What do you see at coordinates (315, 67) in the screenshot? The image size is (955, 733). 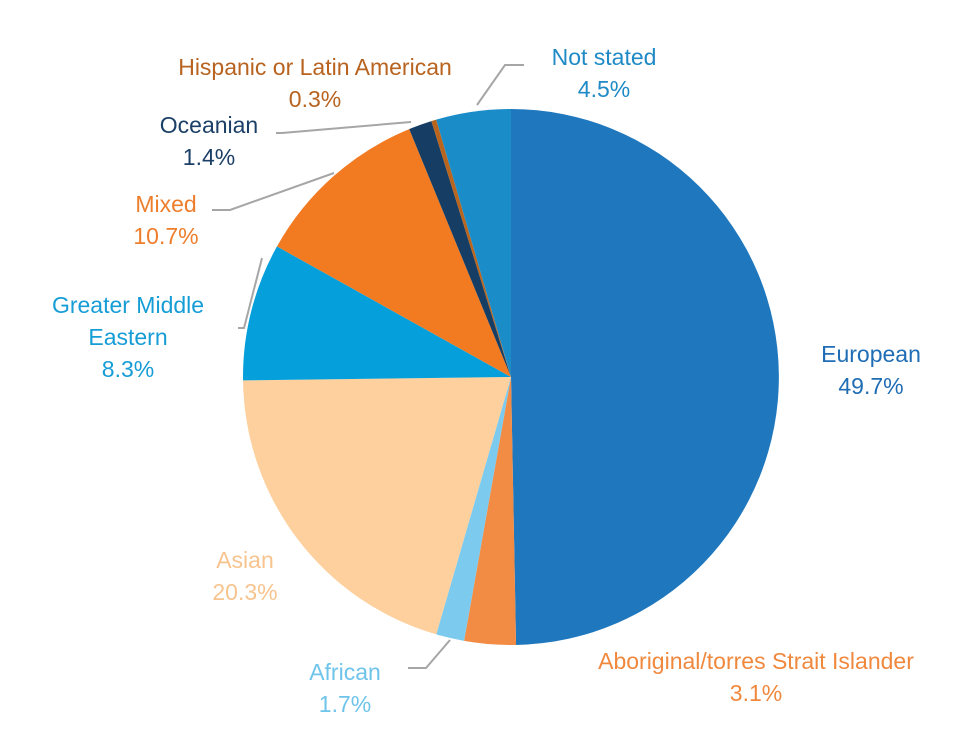 I see `slice-label-hispanic-or-latin-american: Hispanic or Latin American` at bounding box center [315, 67].